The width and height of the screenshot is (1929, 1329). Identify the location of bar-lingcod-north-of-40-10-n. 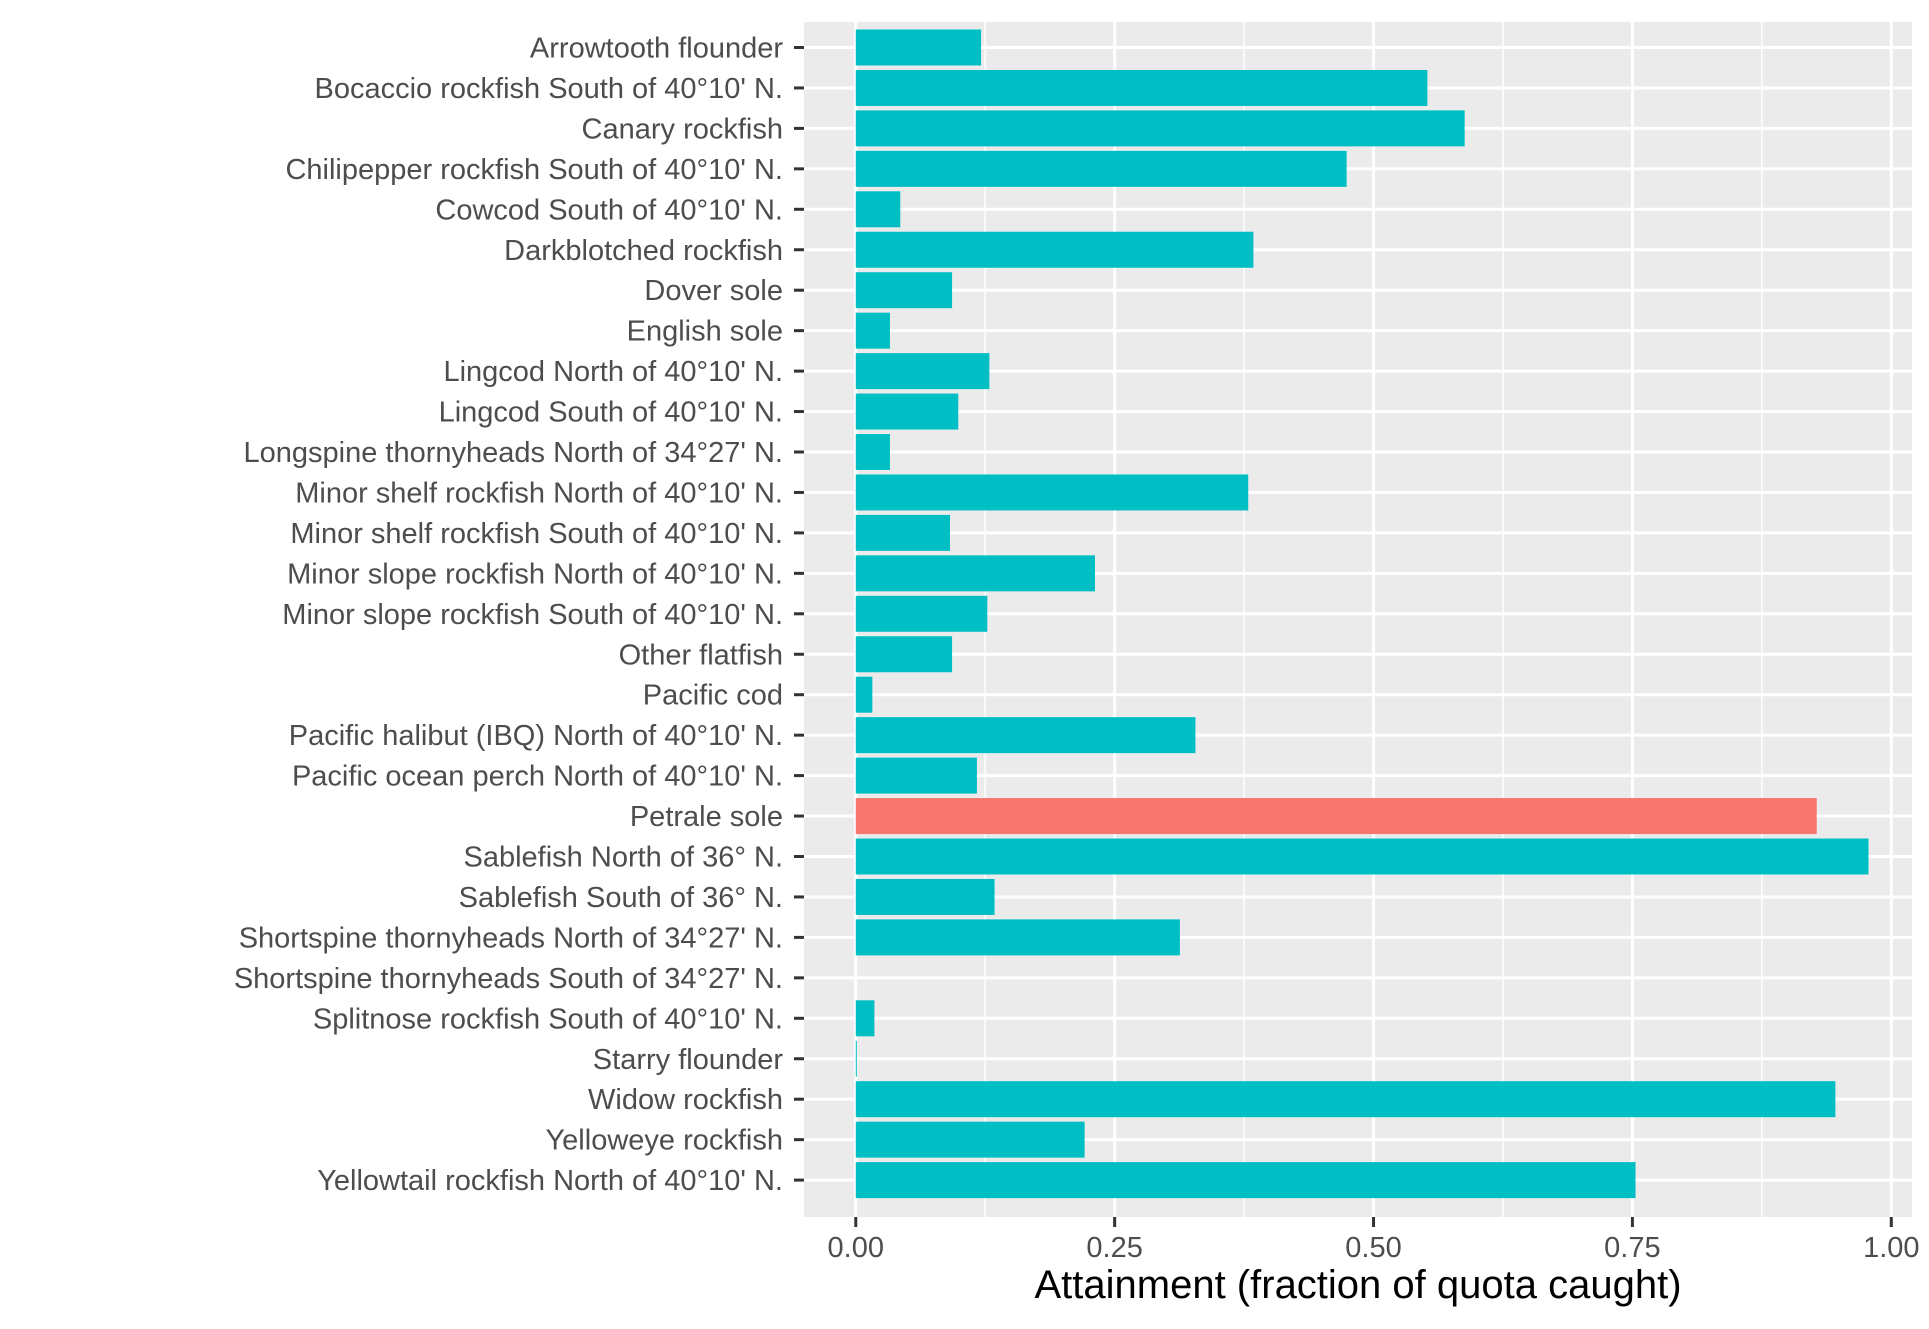
(922, 371).